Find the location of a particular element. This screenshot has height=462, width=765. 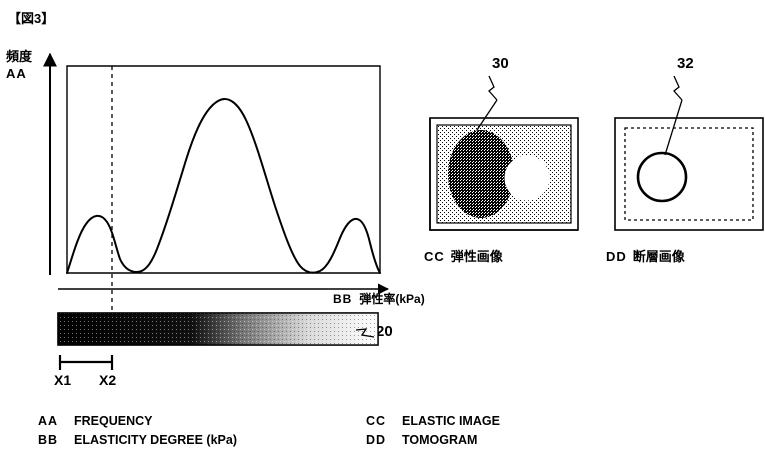

tick-label-x2: X2 is located at coordinates (108, 380).